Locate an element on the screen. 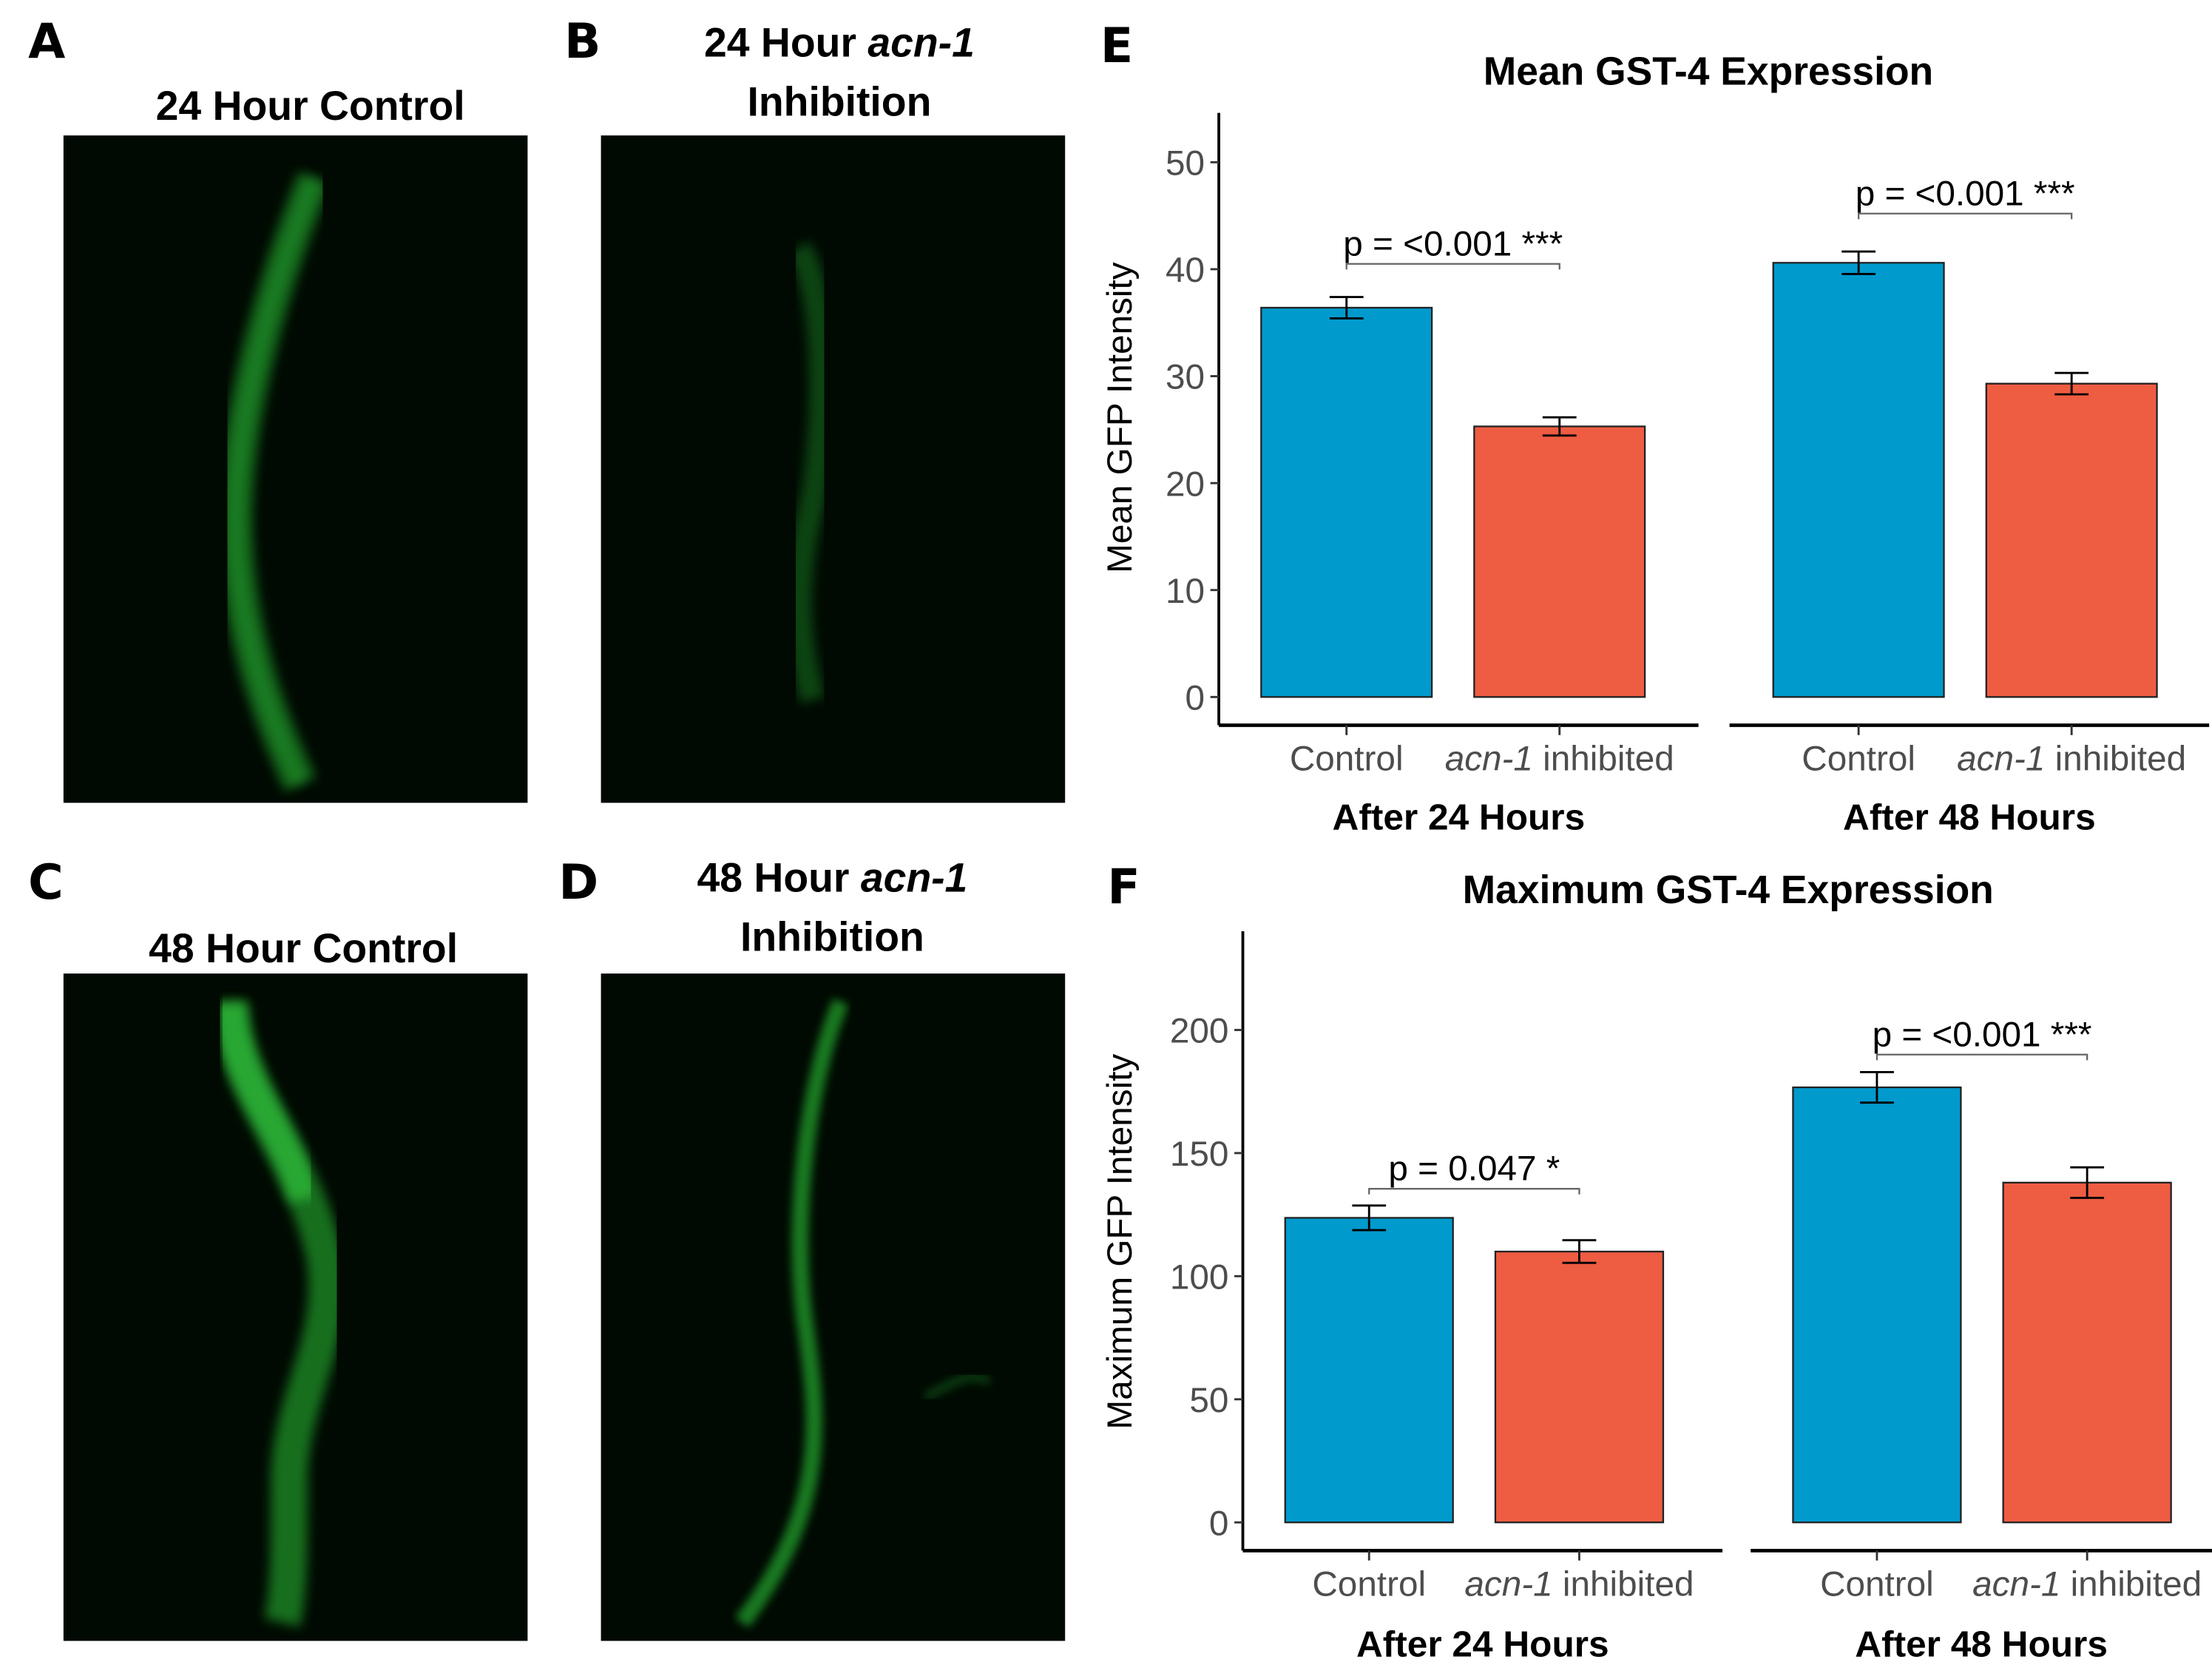 This screenshot has height=1665, width=2212. micrograph-24h-inhibition is located at coordinates (833, 469).